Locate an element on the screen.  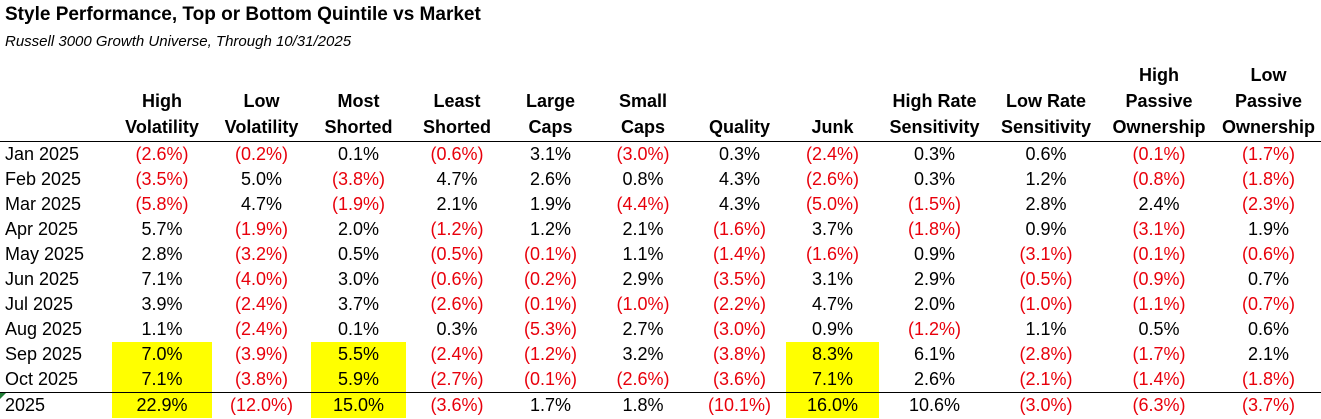
table-cell: (1.4%) is located at coordinates (1159, 379).